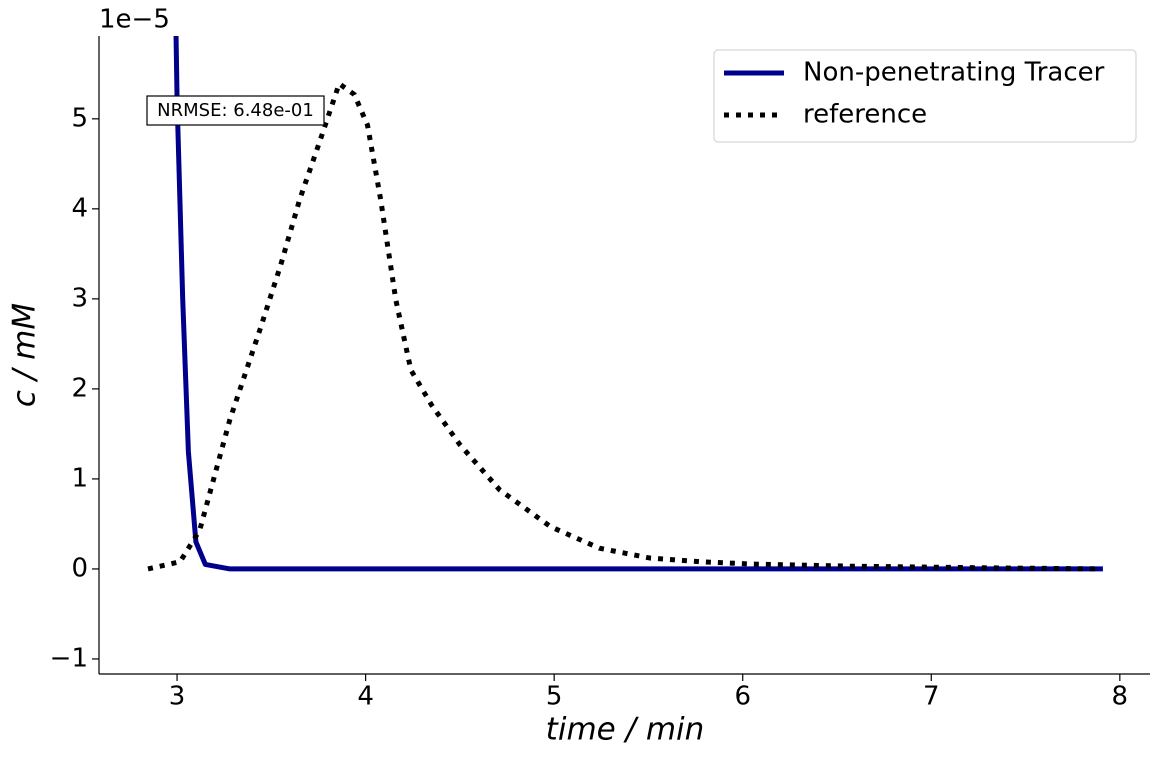  What do you see at coordinates (25, 355) in the screenshot?
I see `y-axis-label: c / mM` at bounding box center [25, 355].